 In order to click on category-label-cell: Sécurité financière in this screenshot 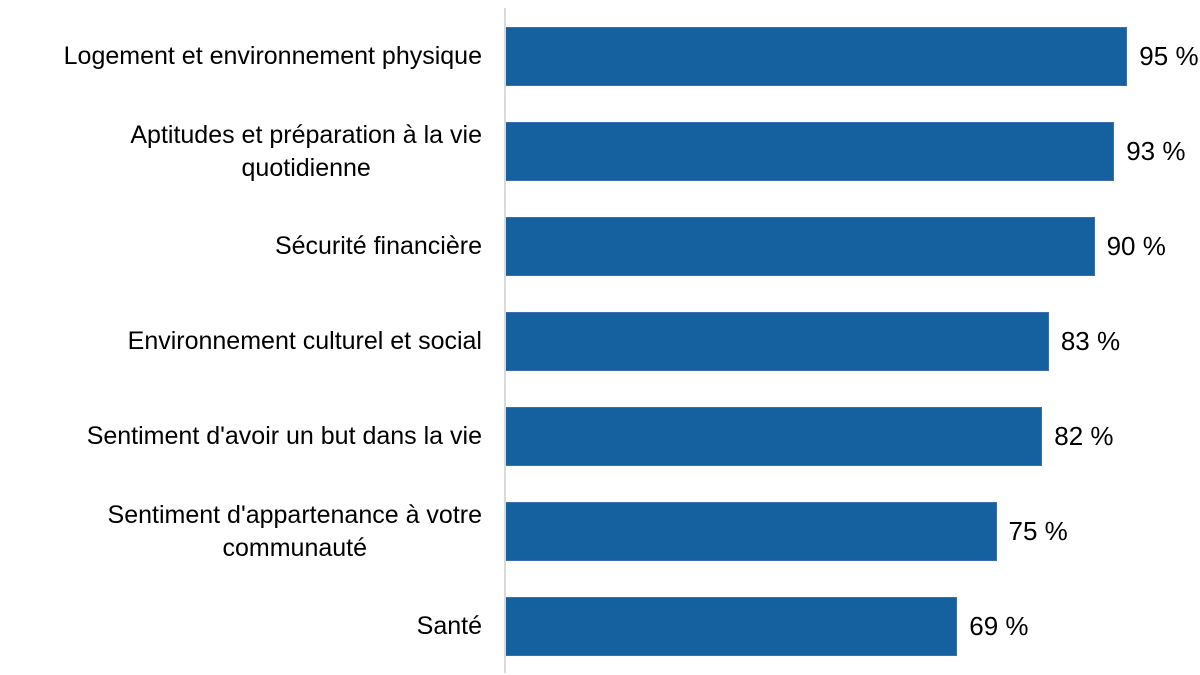, I will do `click(253, 246)`.